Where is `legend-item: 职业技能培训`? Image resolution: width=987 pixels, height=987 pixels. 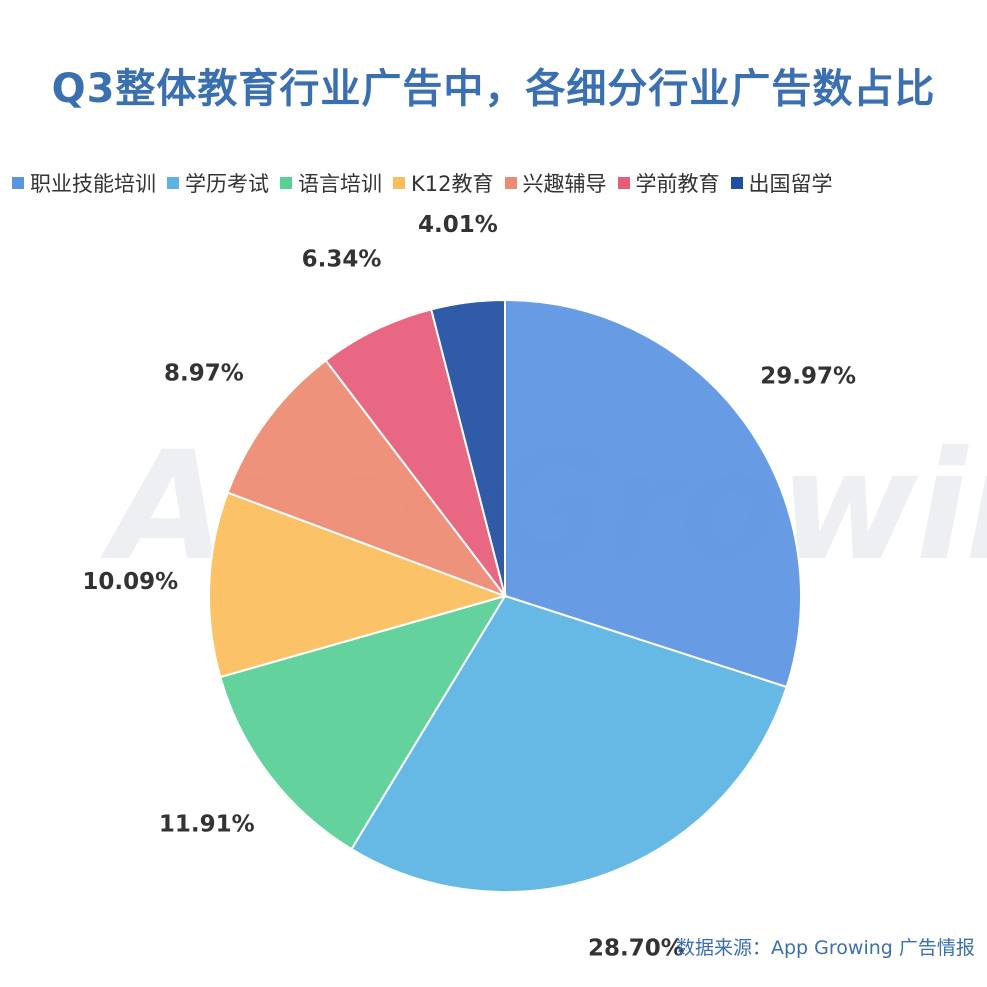
legend-item: 职业技能培训 is located at coordinates (84, 183).